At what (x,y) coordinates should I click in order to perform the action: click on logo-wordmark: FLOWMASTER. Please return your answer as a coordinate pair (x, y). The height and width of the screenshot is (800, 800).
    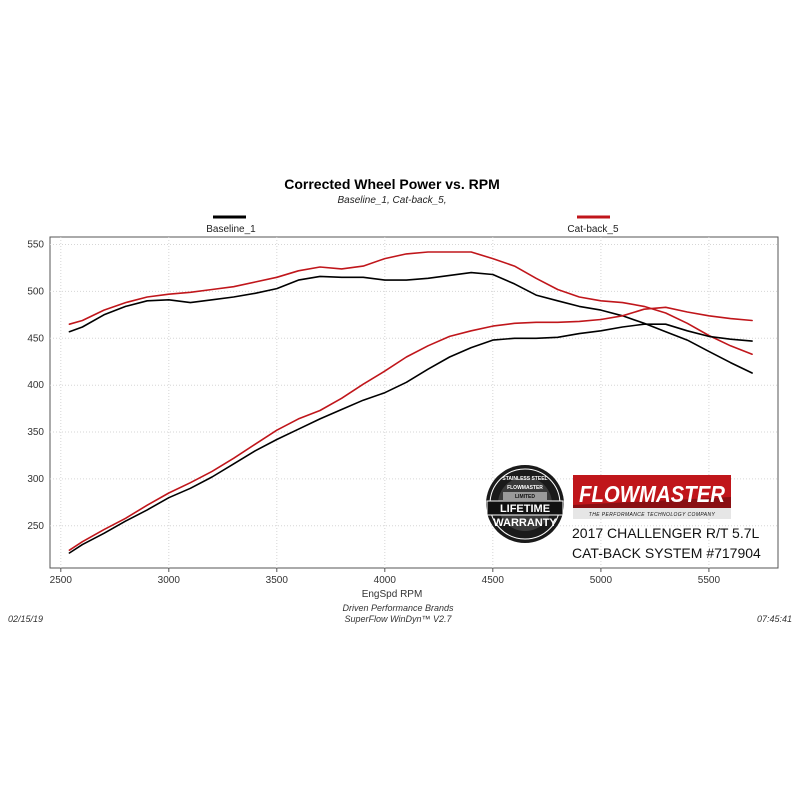
    Looking at the image, I should click on (652, 494).